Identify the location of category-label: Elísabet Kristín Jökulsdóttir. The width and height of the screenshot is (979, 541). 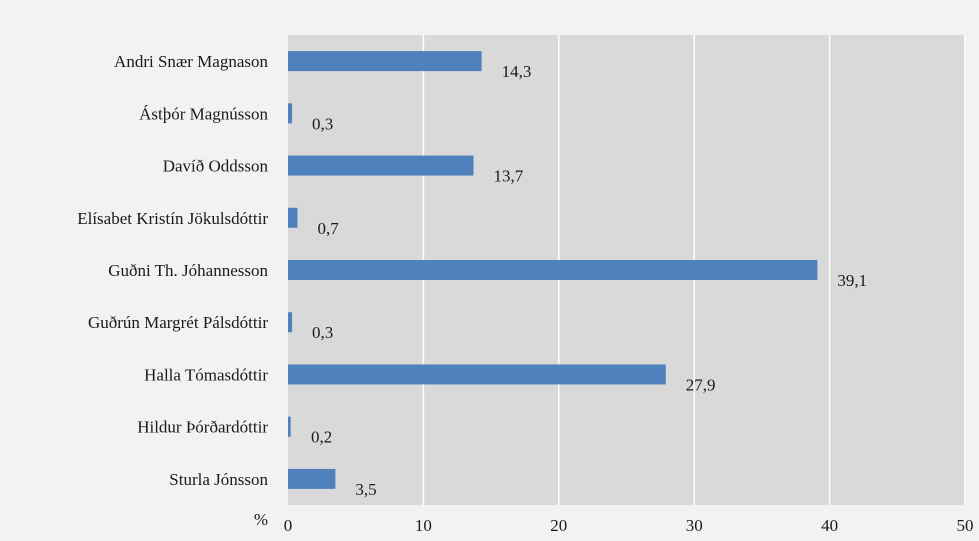
(172, 218).